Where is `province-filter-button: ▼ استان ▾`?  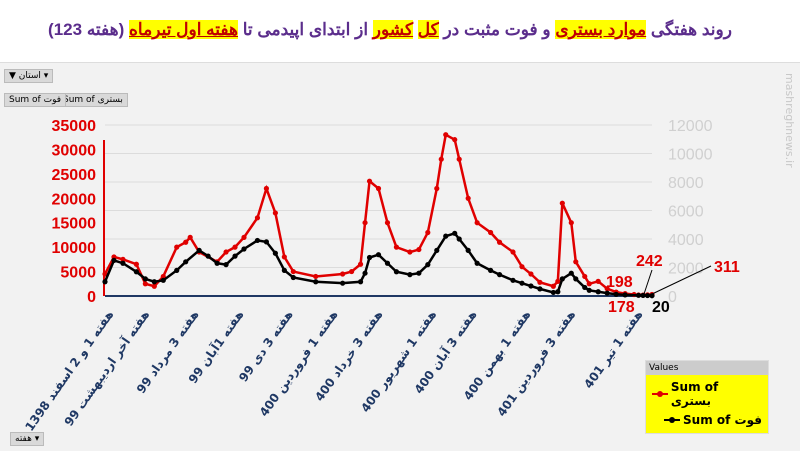 province-filter-button: ▼ استان ▾ is located at coordinates (29, 76).